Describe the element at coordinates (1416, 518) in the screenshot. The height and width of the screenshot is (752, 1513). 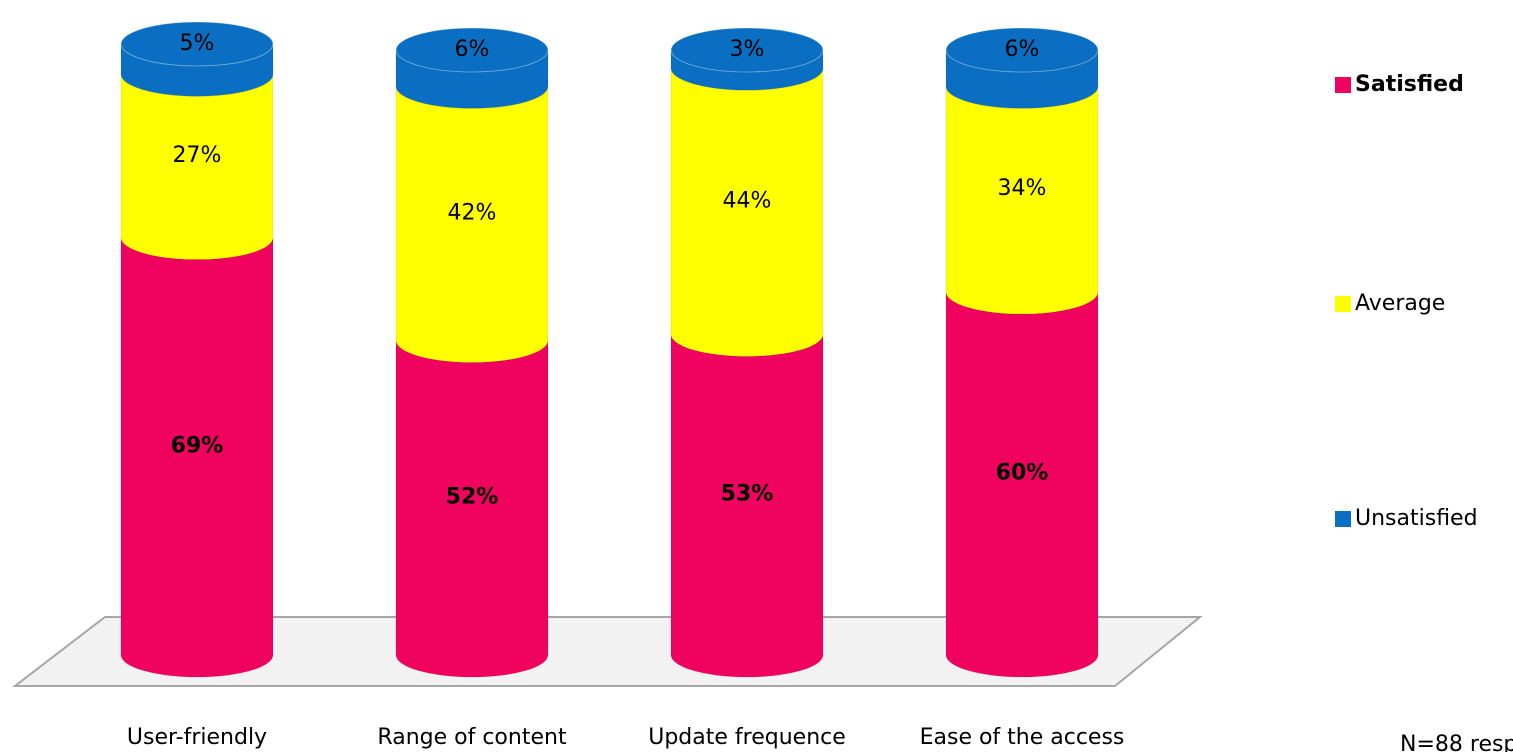
I see `legend-label: Unsatisfied` at that location.